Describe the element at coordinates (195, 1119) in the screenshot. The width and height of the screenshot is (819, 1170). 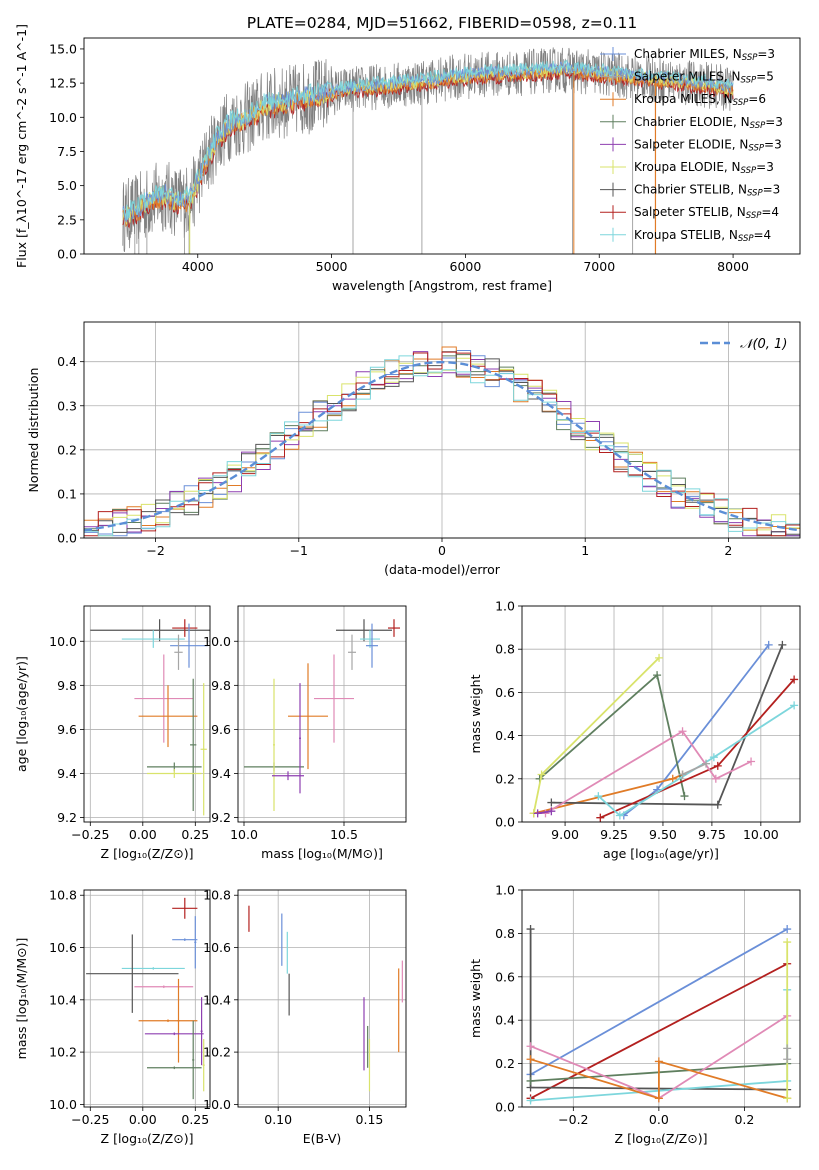
I see `x-tick-label: 0.25` at that location.